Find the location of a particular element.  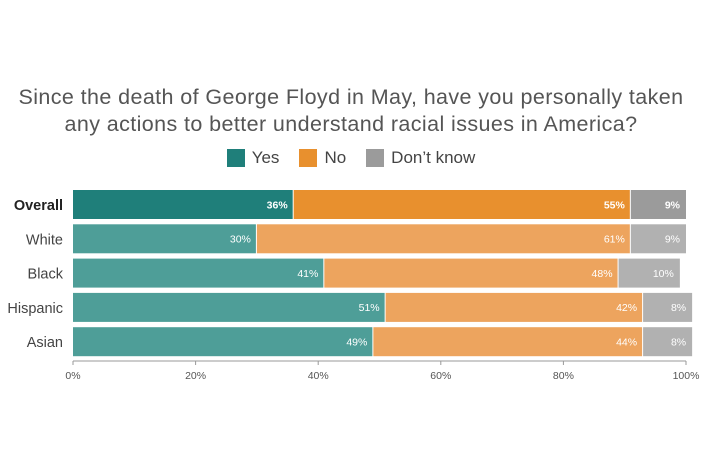

bar-don-t-know-black is located at coordinates (649, 273).